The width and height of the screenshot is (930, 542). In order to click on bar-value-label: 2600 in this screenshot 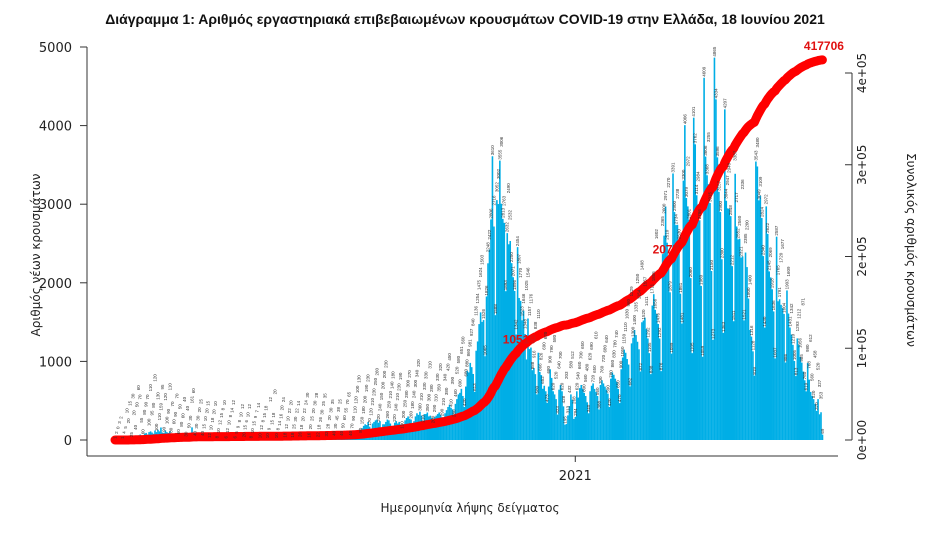, I will do `click(664, 208)`.